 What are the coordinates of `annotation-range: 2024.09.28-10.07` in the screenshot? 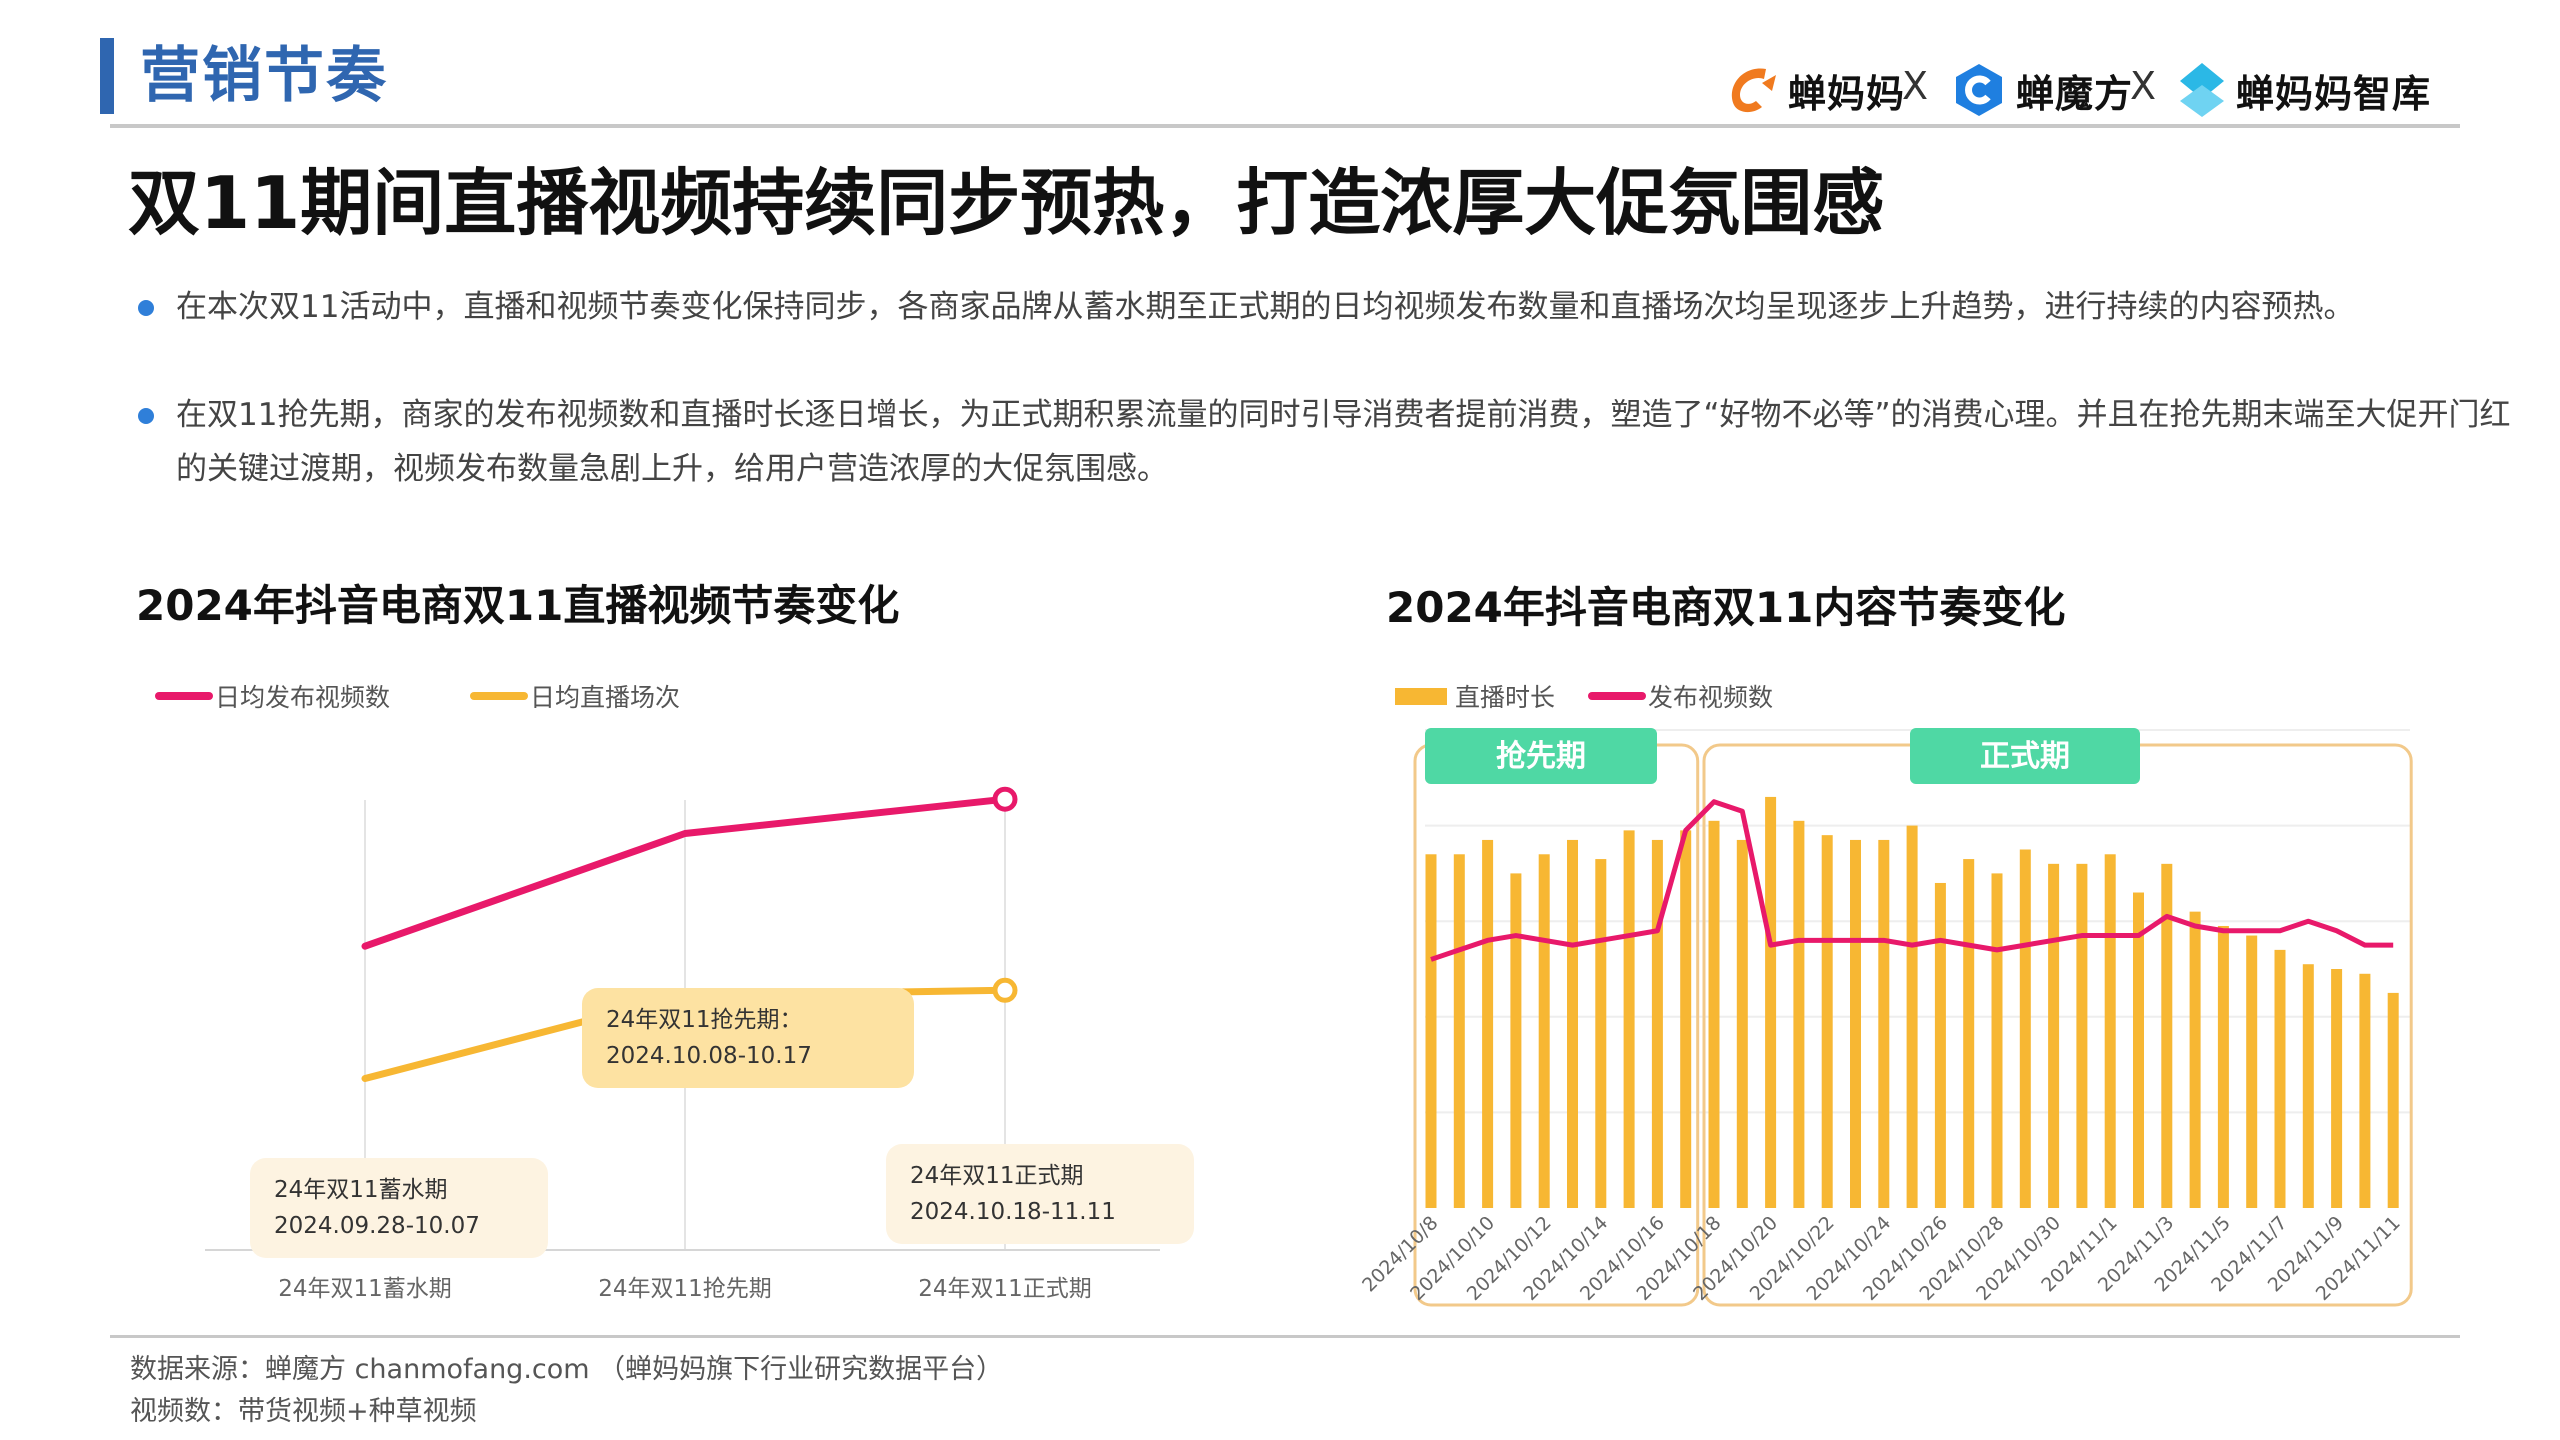 It's located at (377, 1226).